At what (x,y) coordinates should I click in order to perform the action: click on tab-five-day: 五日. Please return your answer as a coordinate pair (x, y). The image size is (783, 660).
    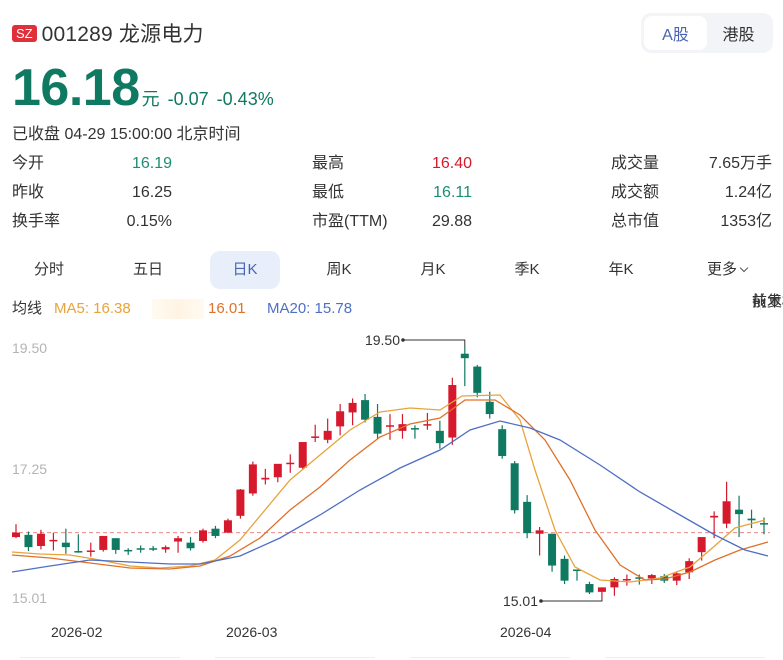
    Looking at the image, I should click on (147, 269).